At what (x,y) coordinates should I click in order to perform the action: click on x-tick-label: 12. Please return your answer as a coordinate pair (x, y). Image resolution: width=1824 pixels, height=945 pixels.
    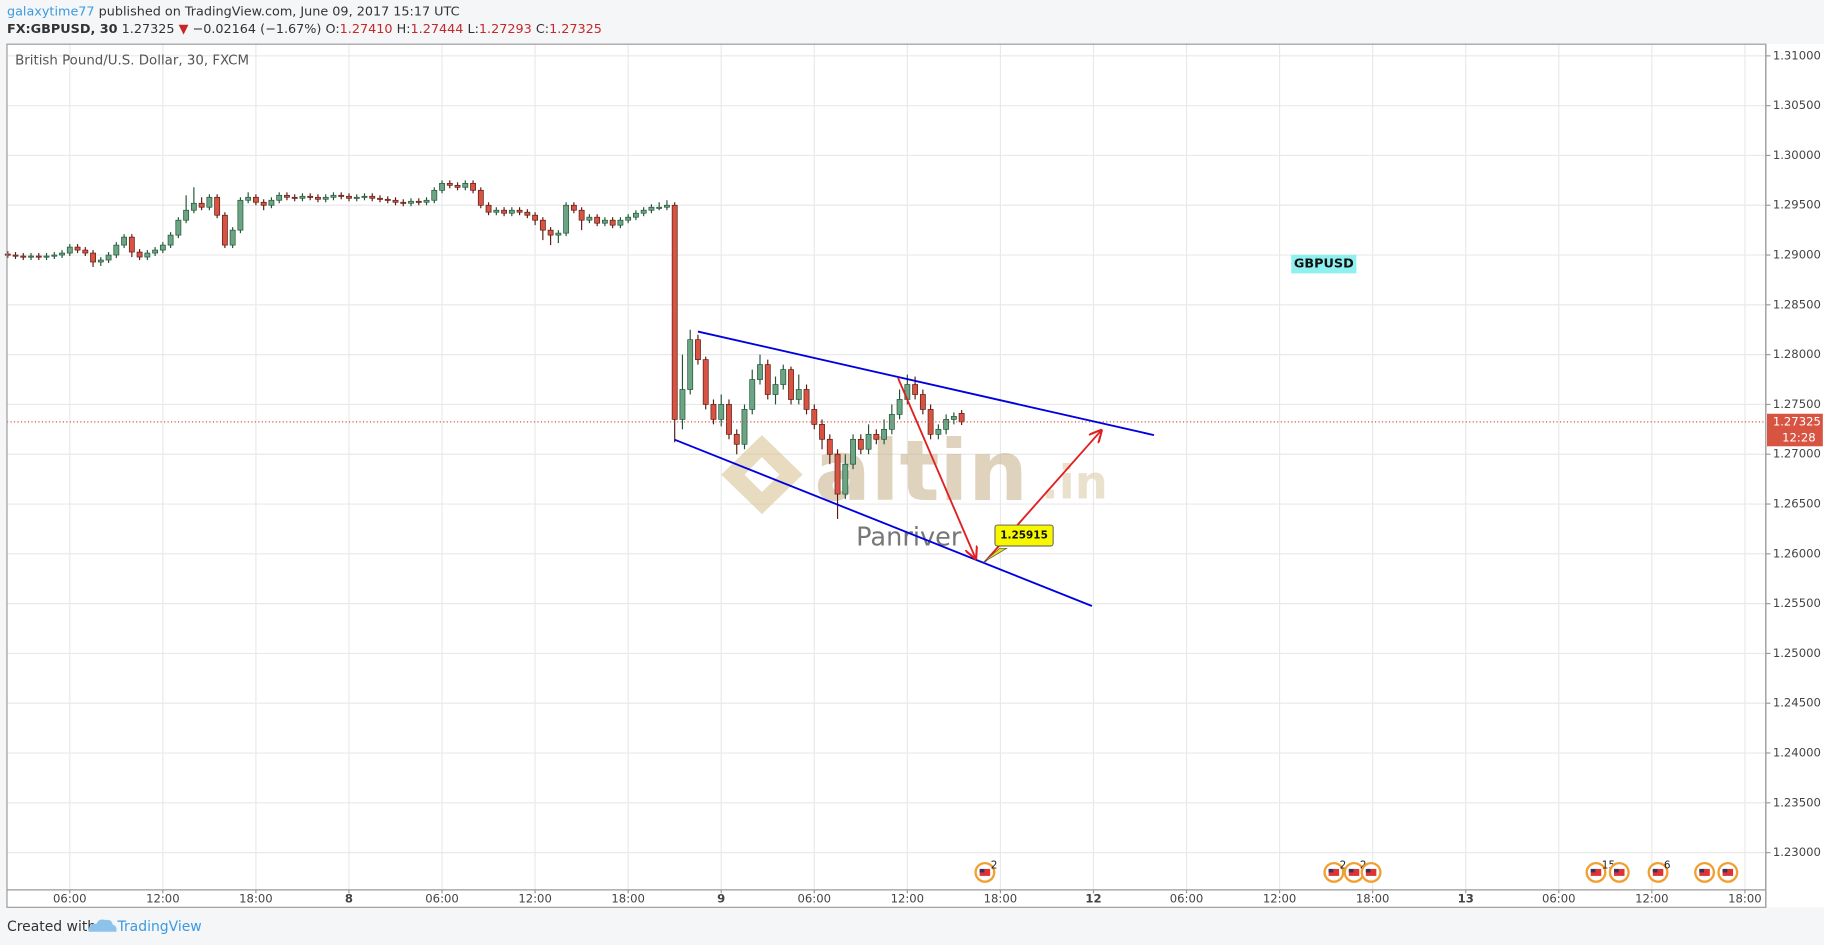
    Looking at the image, I should click on (1093, 899).